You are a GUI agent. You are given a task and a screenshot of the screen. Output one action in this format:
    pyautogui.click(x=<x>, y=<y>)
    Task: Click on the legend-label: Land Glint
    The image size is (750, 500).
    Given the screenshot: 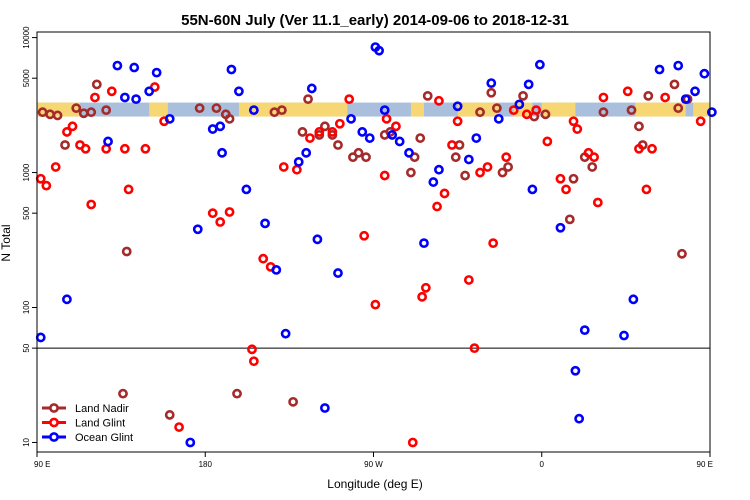 What is the action you would take?
    pyautogui.click(x=100, y=424)
    